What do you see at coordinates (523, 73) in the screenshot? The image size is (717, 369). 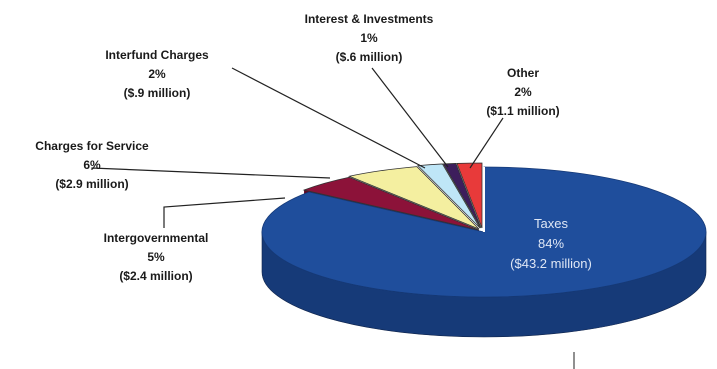 I see `label-other-name: Other` at bounding box center [523, 73].